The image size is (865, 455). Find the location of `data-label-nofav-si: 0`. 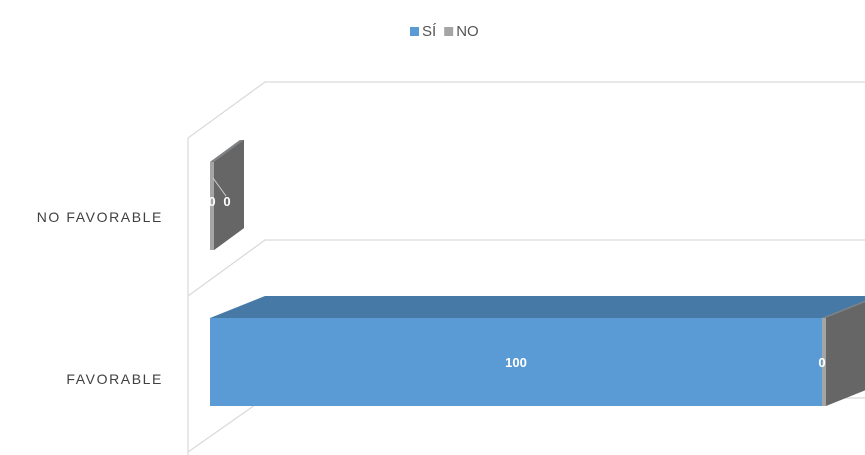

data-label-nofav-si: 0 is located at coordinates (211, 201).